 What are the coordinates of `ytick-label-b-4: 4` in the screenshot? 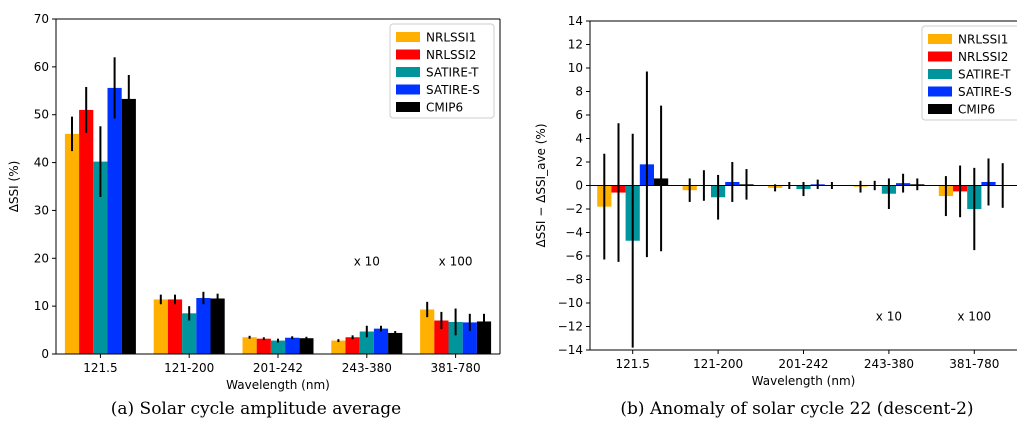 It's located at (579, 139).